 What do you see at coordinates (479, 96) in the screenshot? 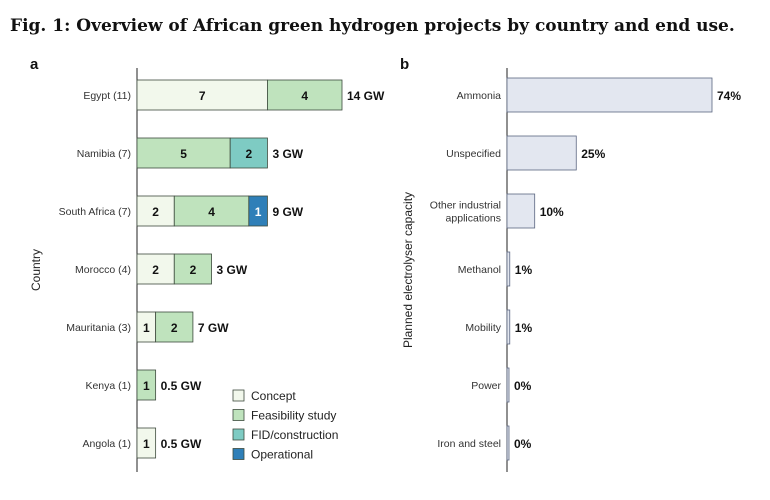
I see `end-use-label: Ammonia` at bounding box center [479, 96].